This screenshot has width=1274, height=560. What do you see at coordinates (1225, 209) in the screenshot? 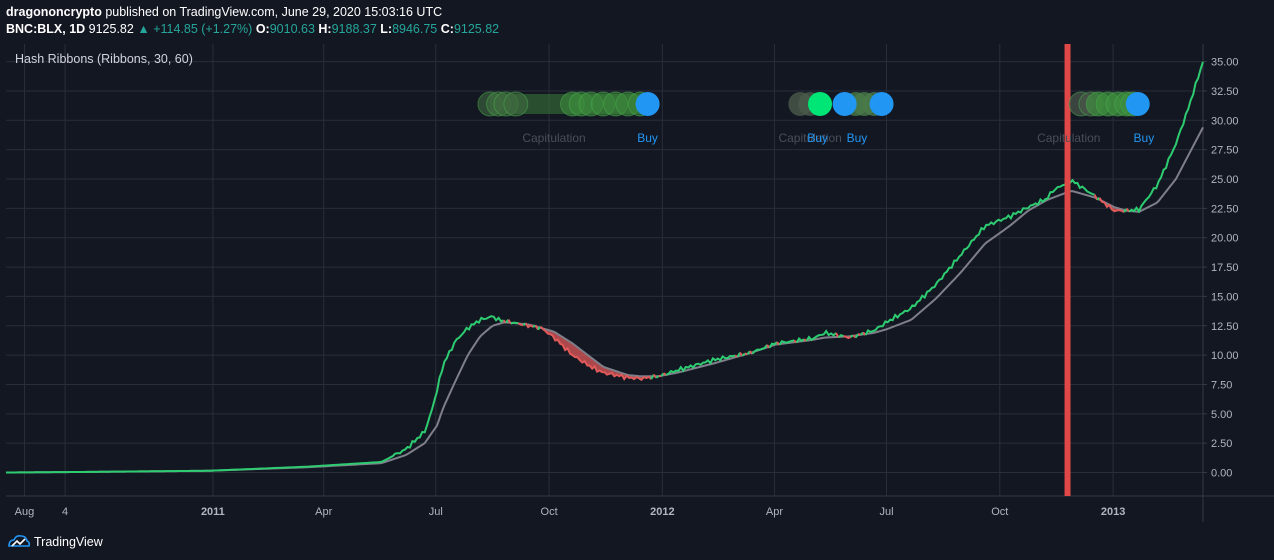
I see `y-tick-label: 22.50` at bounding box center [1225, 209].